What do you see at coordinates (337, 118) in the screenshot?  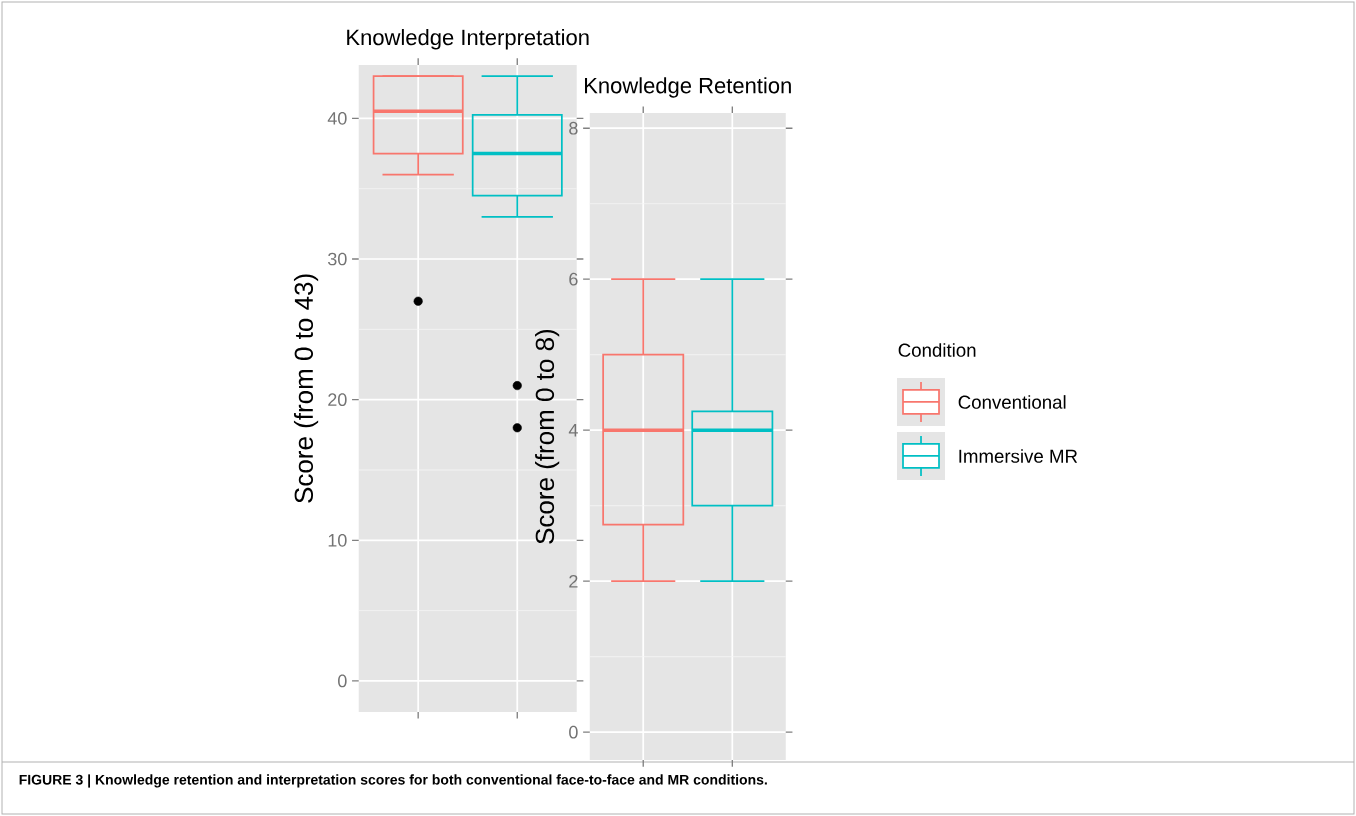 I see `y-tick-label: 40` at bounding box center [337, 118].